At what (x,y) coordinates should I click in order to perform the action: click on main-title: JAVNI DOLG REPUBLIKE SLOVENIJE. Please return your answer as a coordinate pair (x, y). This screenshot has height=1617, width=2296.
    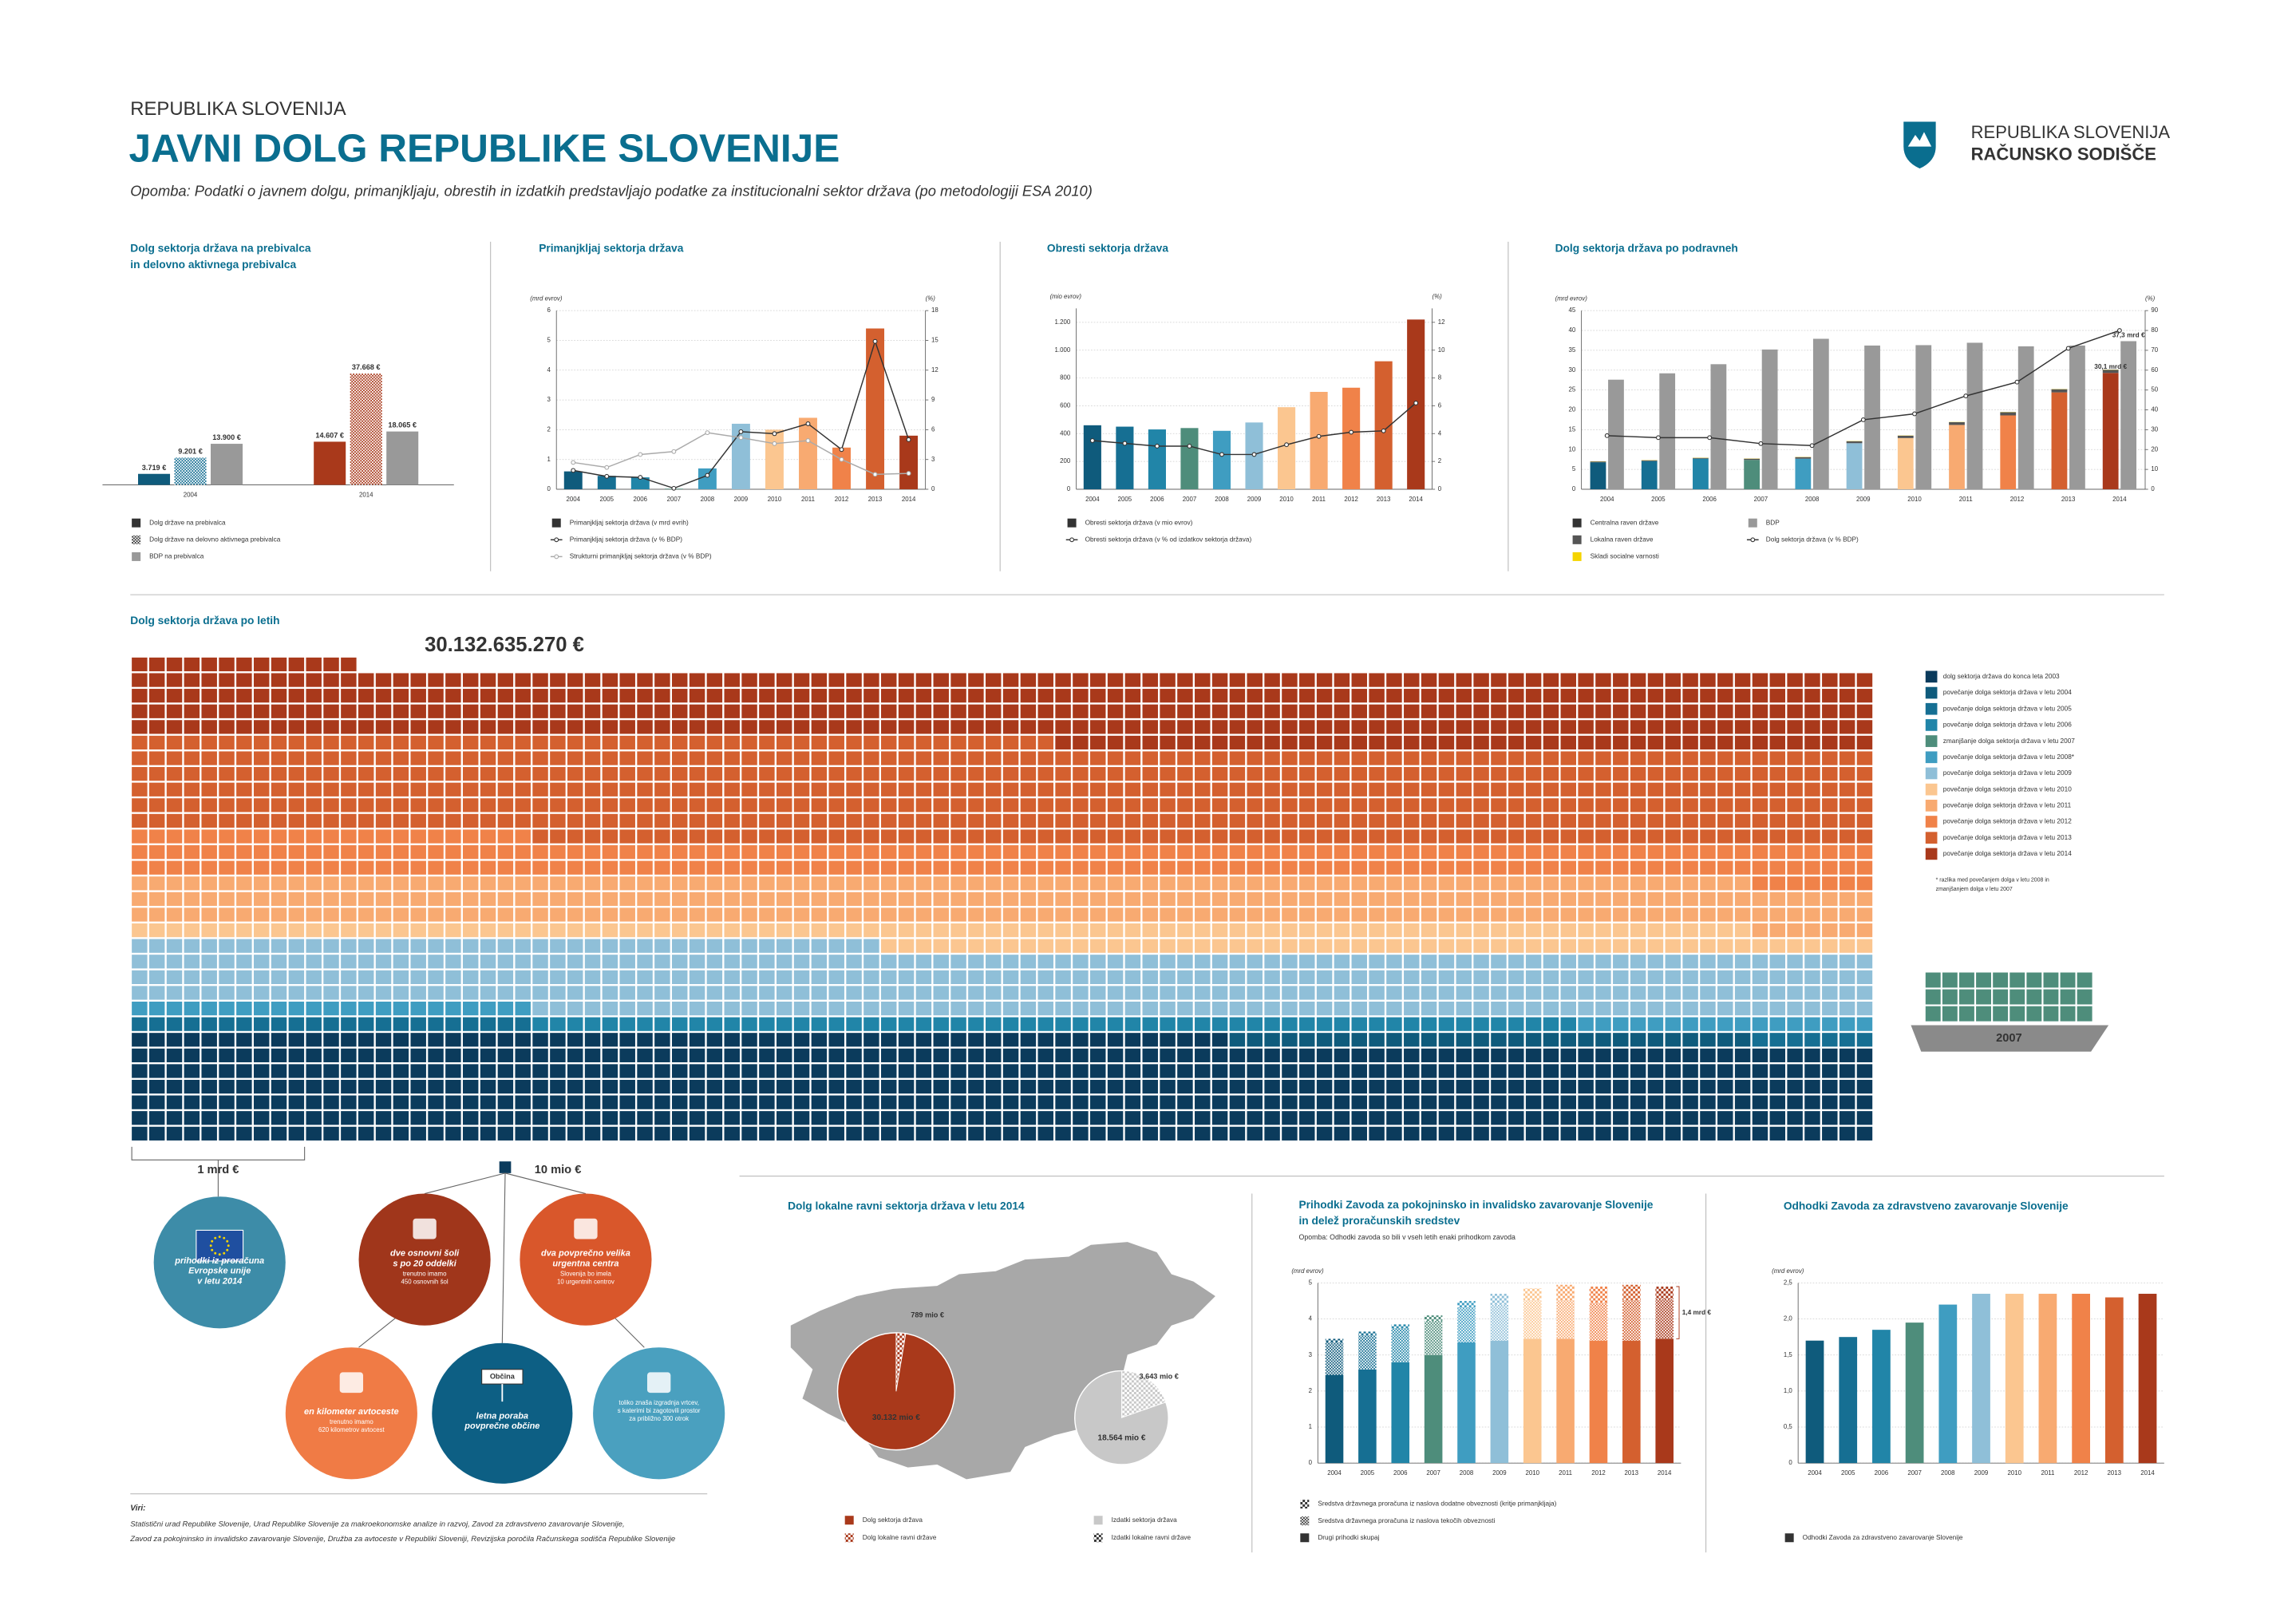
    Looking at the image, I should click on (484, 148).